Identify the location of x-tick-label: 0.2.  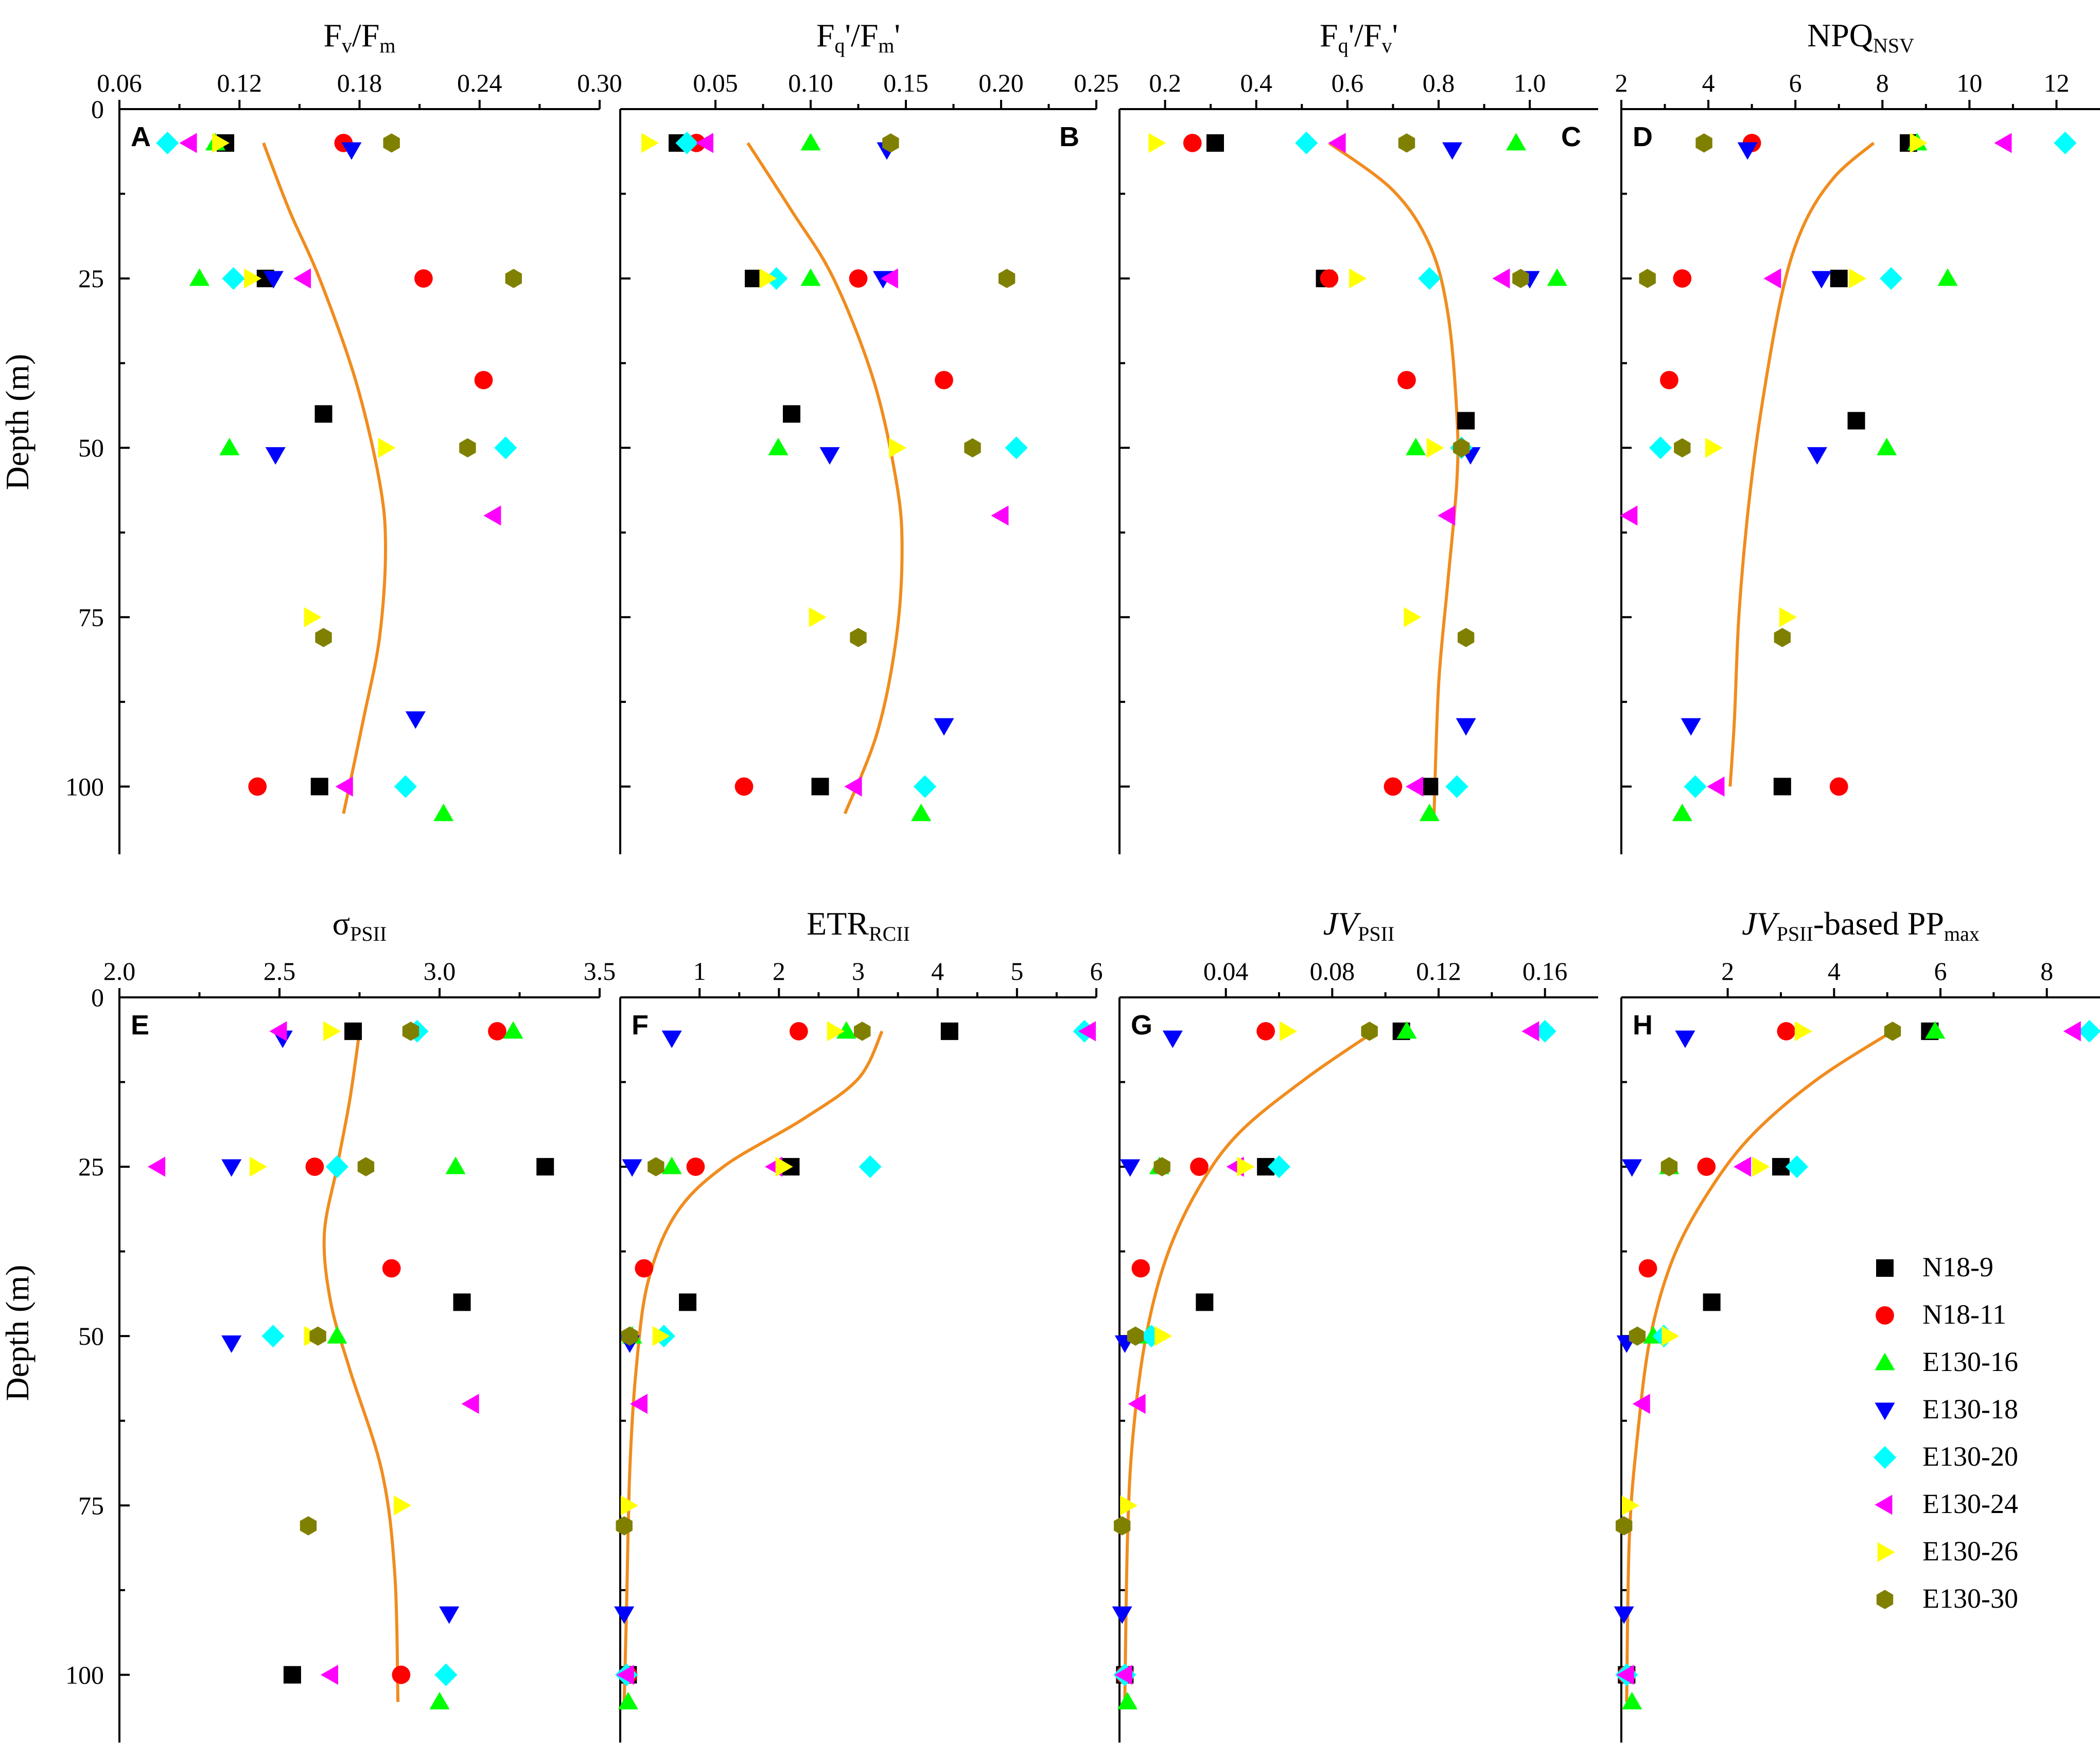
(1165, 82).